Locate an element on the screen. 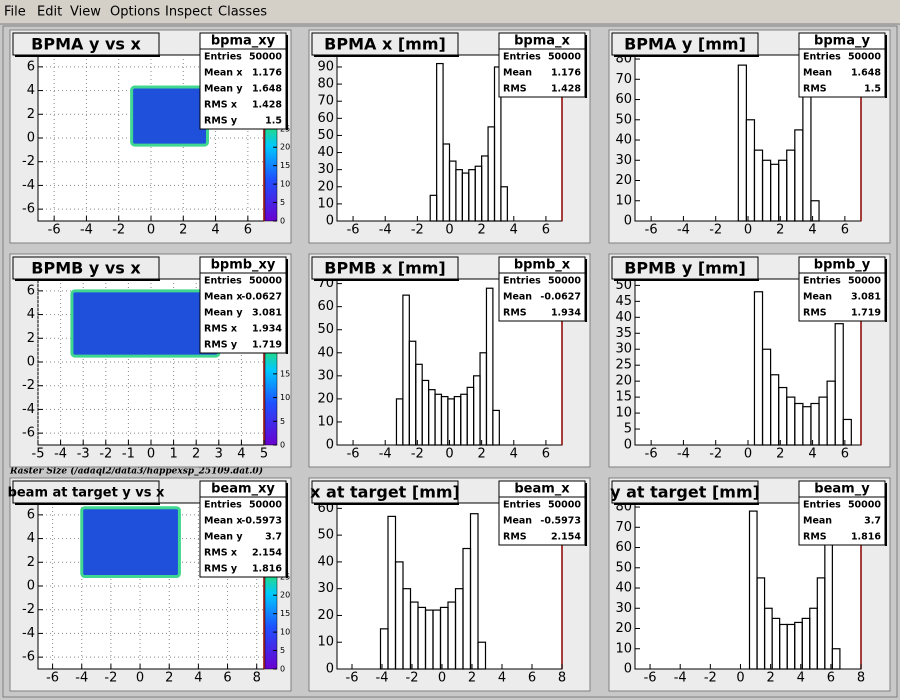  stats-label: RMS y is located at coordinates (221, 121).